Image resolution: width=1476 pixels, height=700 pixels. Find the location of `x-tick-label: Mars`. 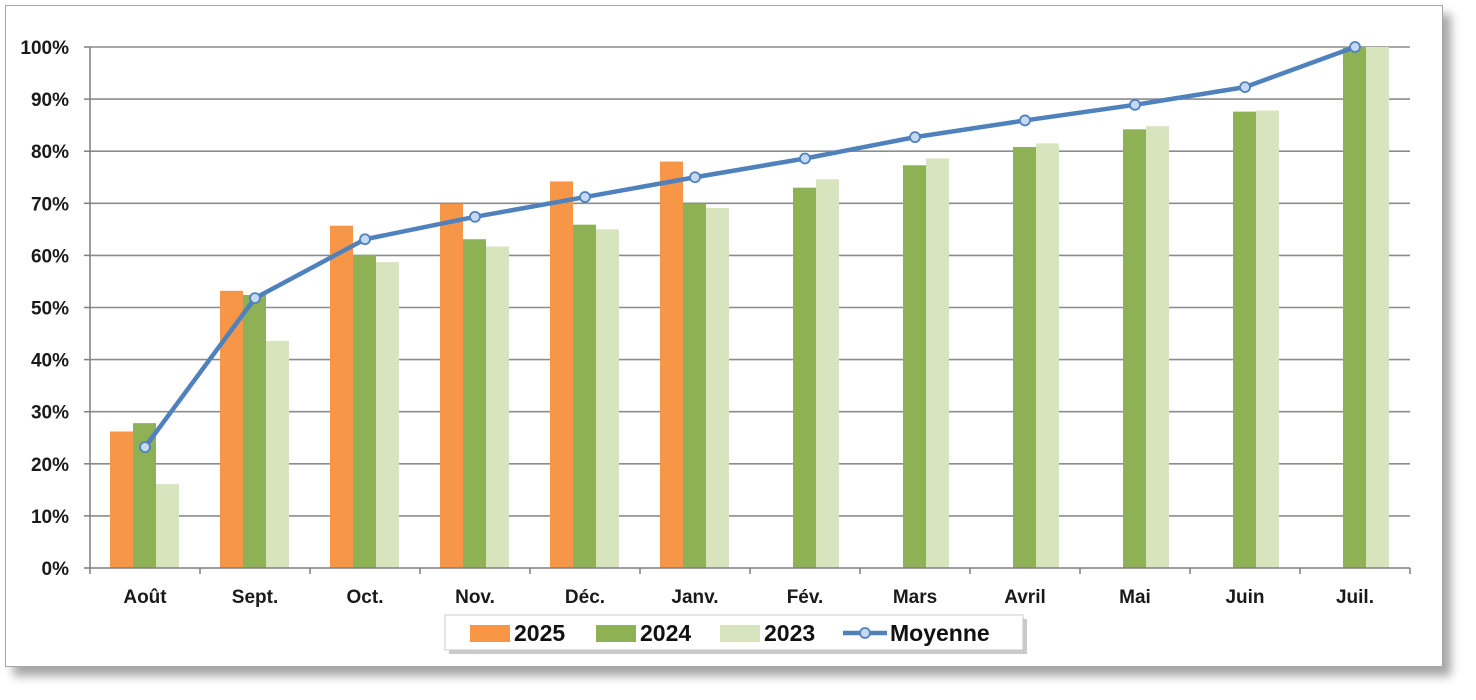

x-tick-label: Mars is located at coordinates (915, 597).